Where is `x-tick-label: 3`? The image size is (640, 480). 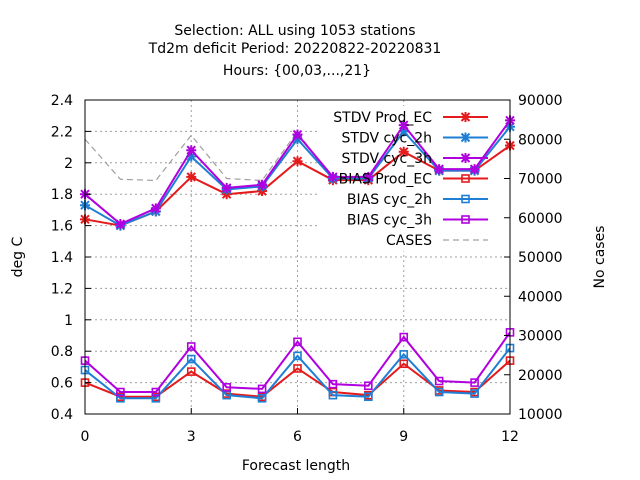
x-tick-label: 3 is located at coordinates (191, 437).